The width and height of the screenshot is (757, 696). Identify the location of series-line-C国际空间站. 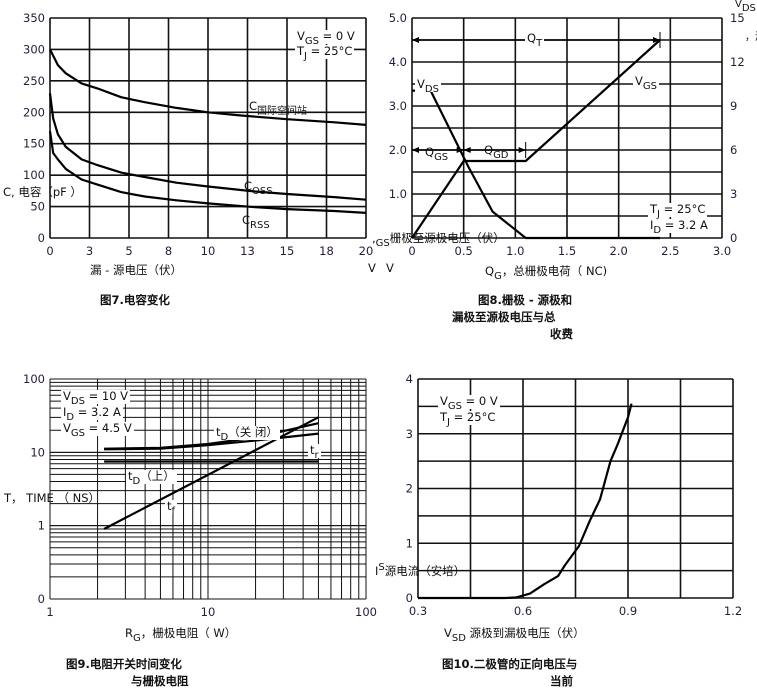
(208, 87).